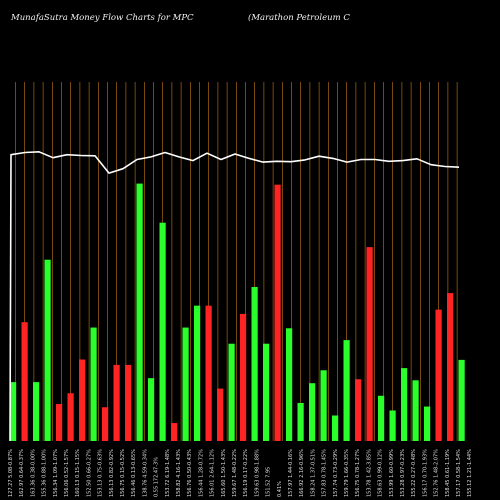 The width and height of the screenshot is (500, 500). What do you see at coordinates (179, 473) in the screenshot?
I see `x-tick-label: 158.82 4.16-1.43%` at bounding box center [179, 473].